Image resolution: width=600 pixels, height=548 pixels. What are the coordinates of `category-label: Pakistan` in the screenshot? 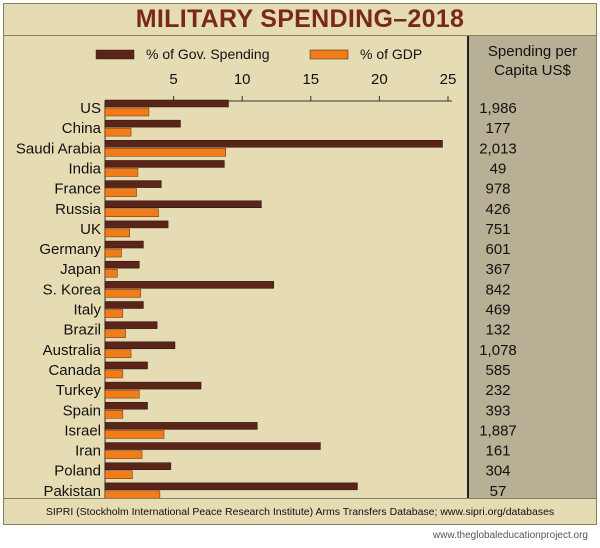 It's located at (72, 490).